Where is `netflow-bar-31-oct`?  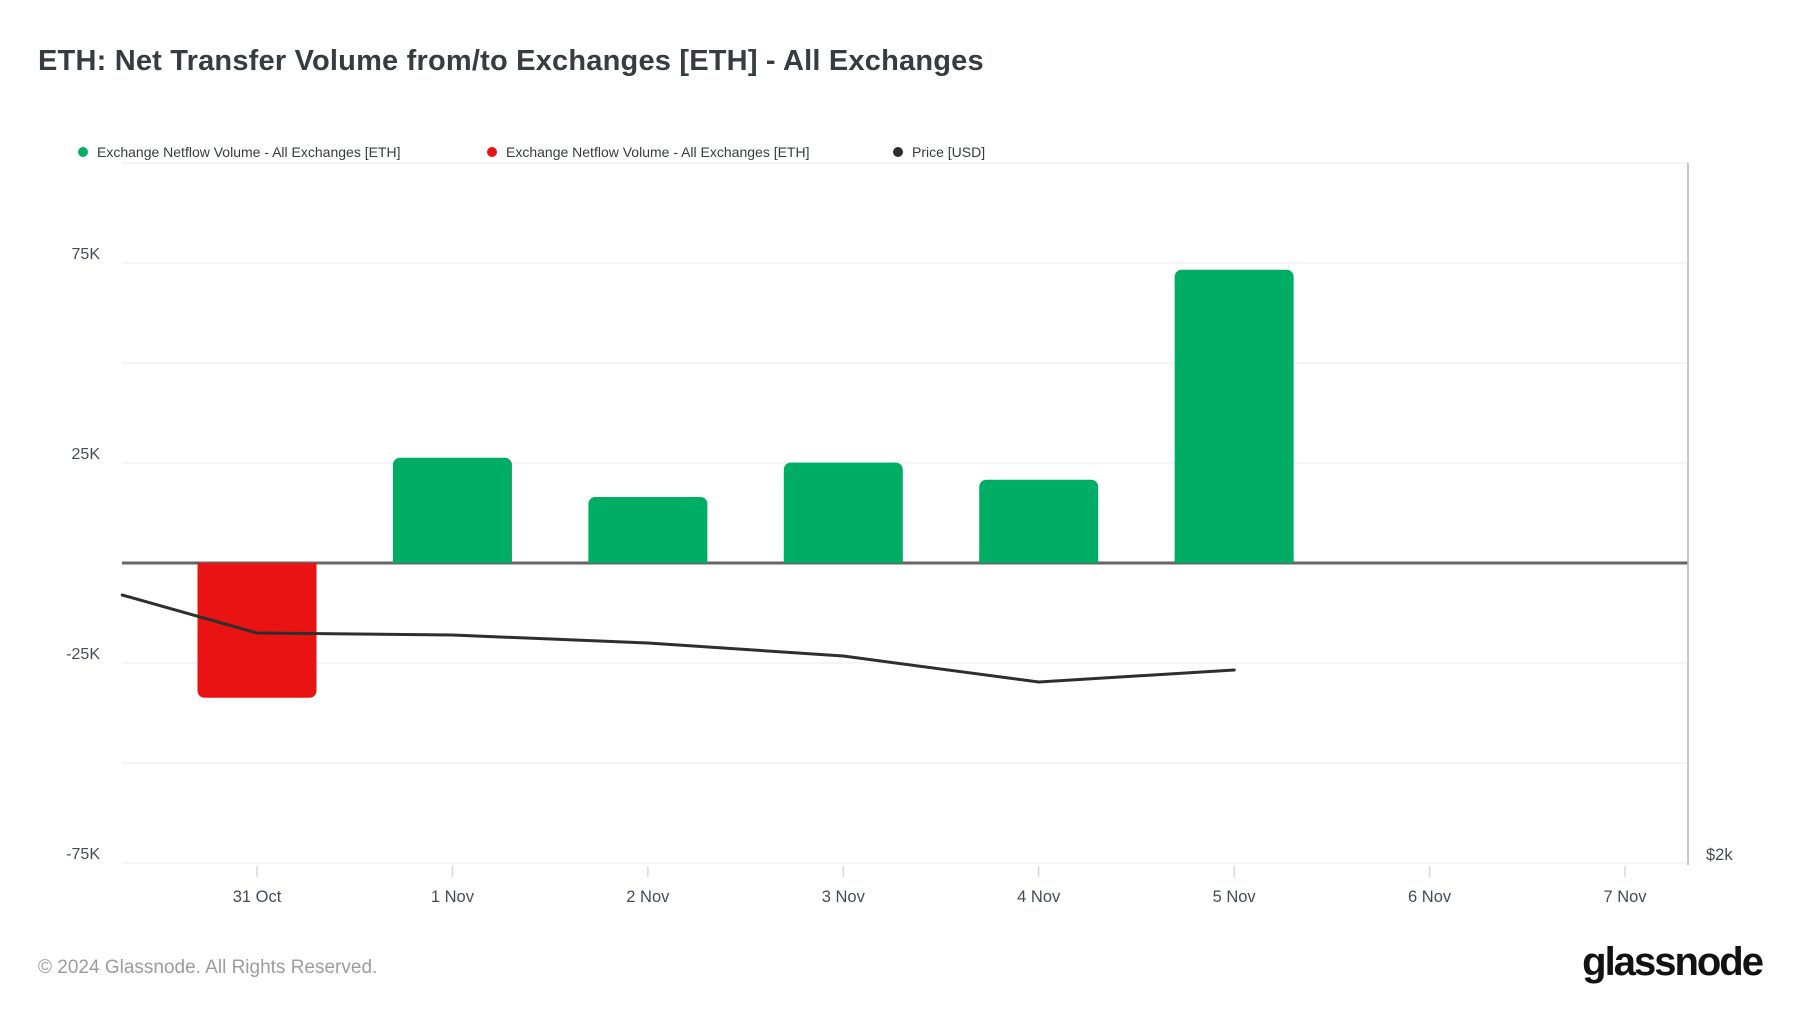 netflow-bar-31-oct is located at coordinates (257, 630).